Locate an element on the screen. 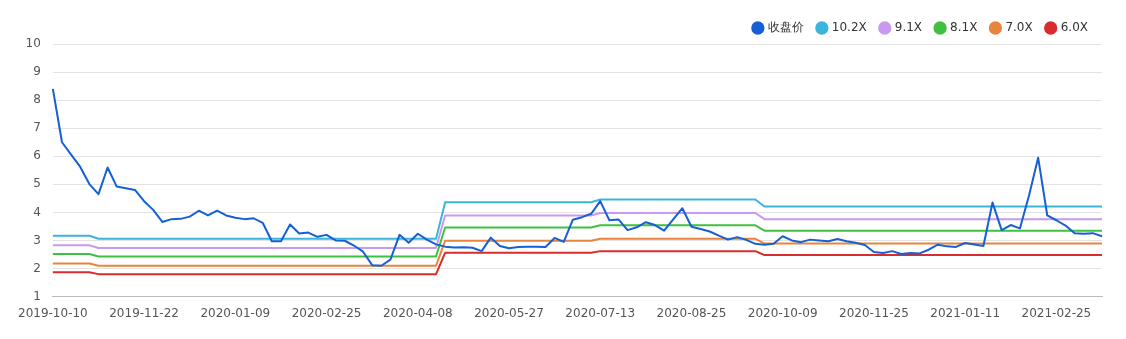  y-tick-label: 5 is located at coordinates (37, 183).